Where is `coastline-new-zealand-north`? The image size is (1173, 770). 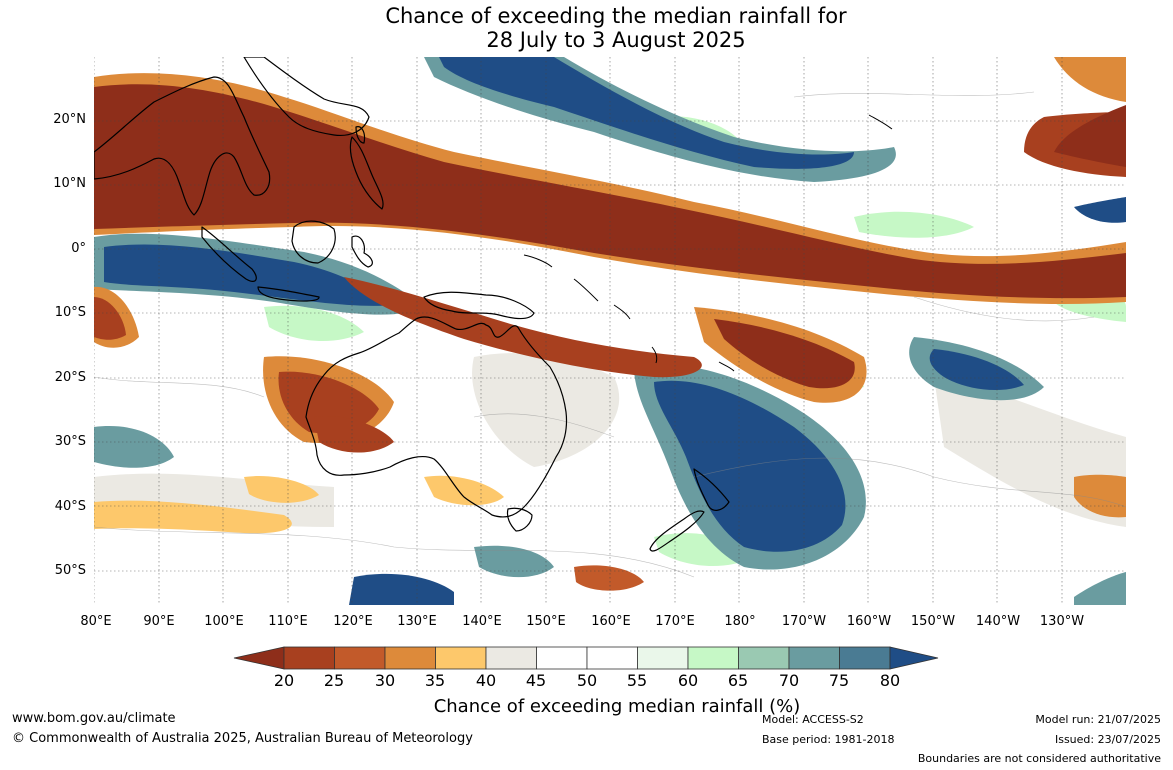
coastline-new-zealand-north is located at coordinates (711, 489).